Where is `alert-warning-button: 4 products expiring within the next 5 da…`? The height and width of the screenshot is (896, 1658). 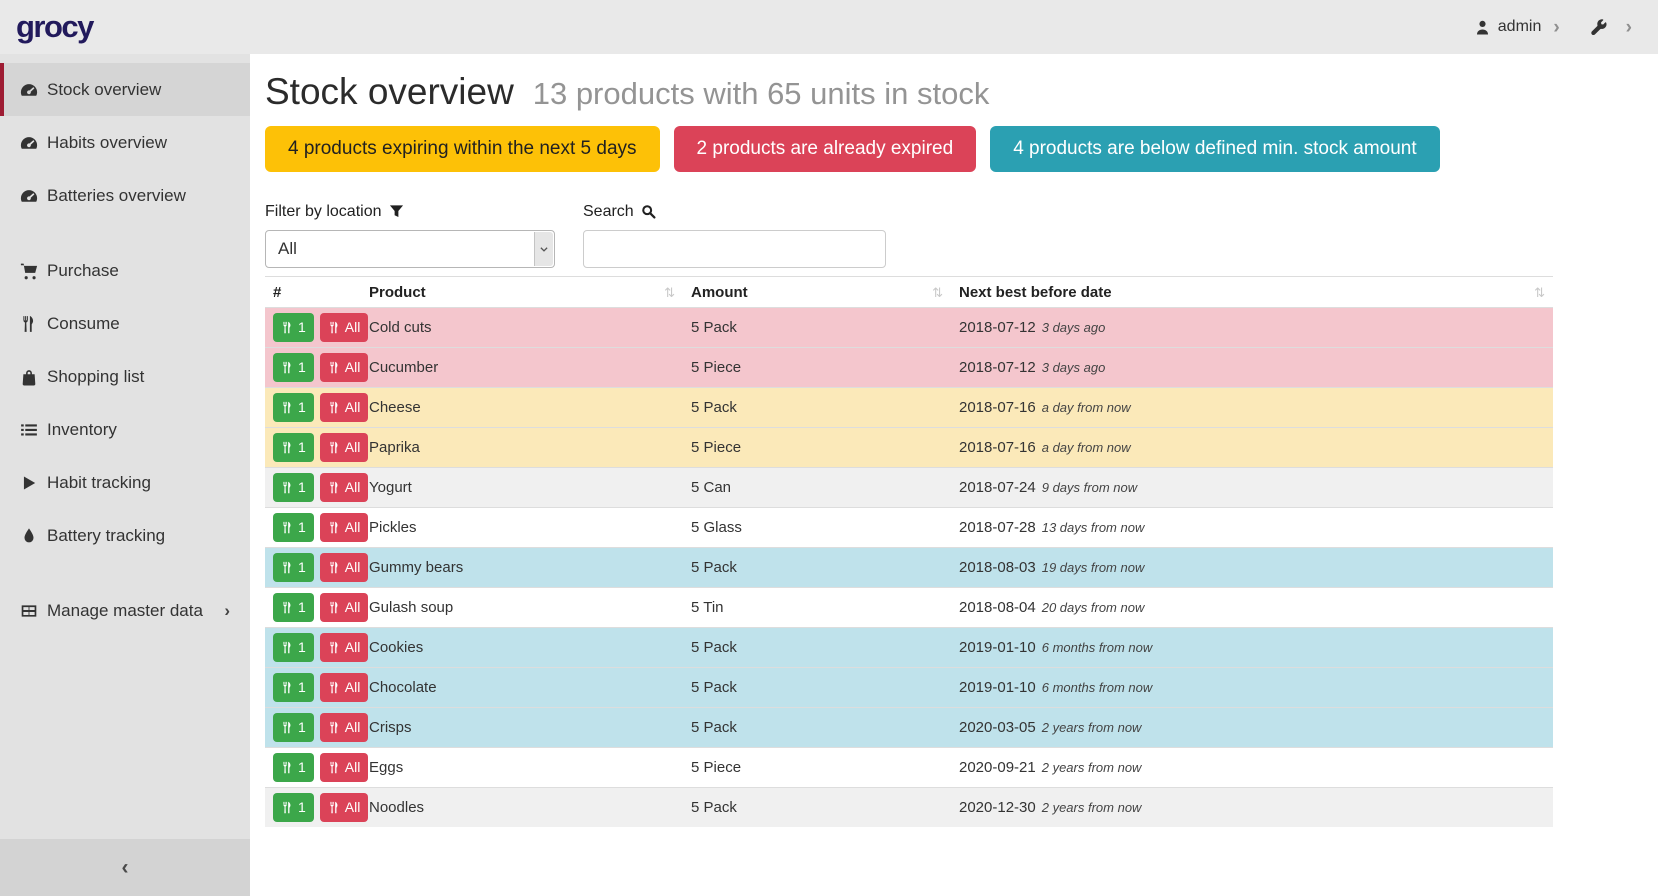 alert-warning-button: 4 products expiring within the next 5 da… is located at coordinates (462, 148).